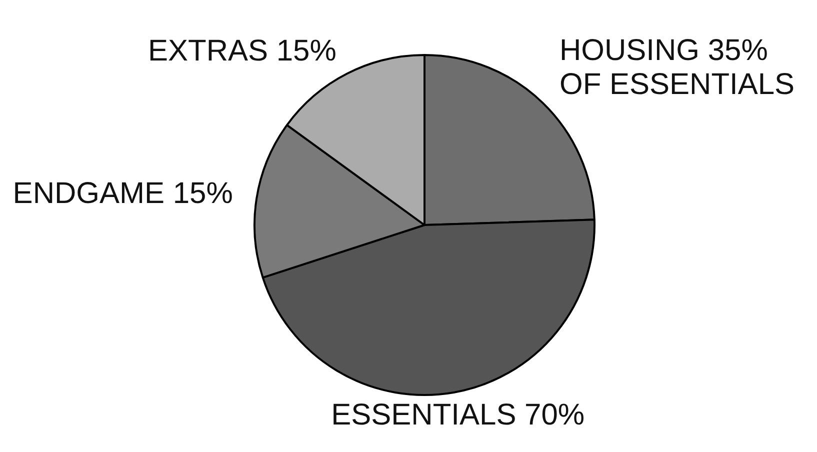 This screenshot has width=817, height=452. I want to click on slice-label: EXTRAS 15%, so click(242, 51).